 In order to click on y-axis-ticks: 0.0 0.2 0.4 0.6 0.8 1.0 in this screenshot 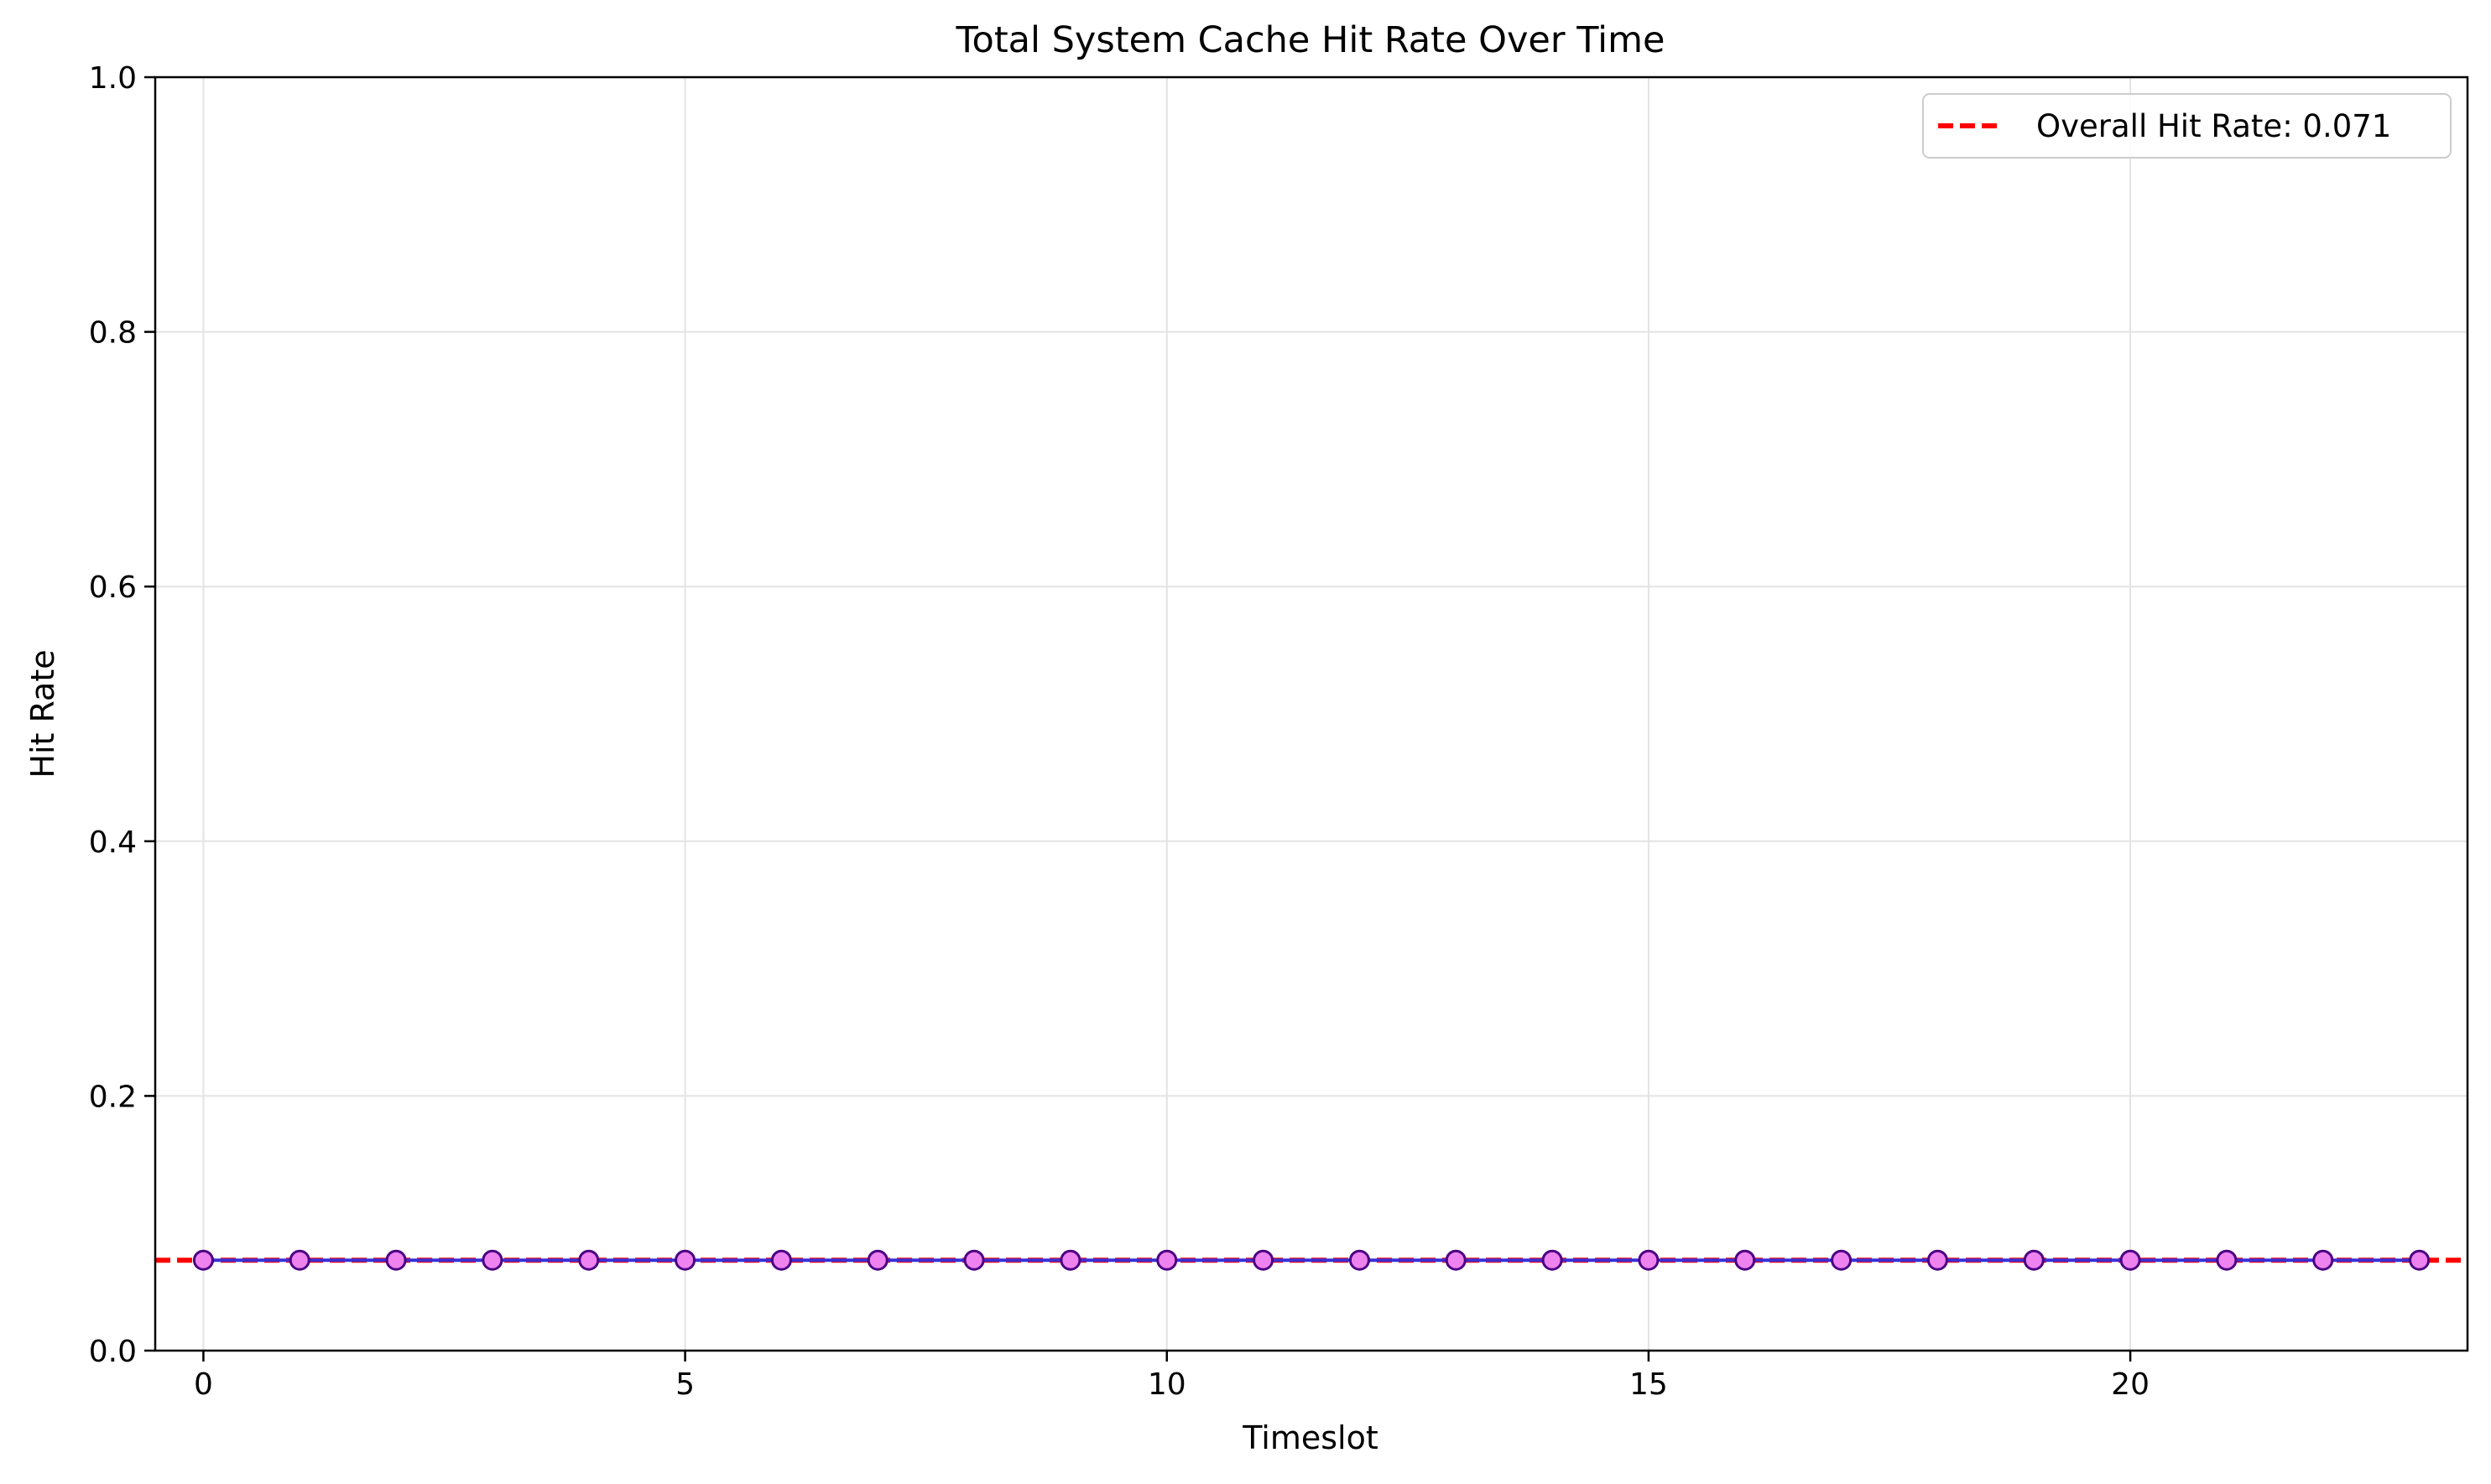, I will do `click(122, 715)`.